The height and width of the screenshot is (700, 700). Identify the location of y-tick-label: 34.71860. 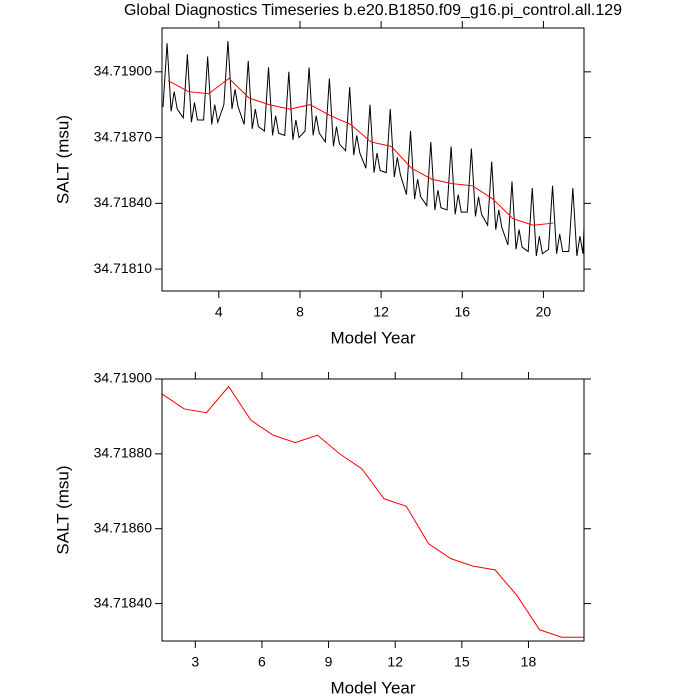
(123, 527).